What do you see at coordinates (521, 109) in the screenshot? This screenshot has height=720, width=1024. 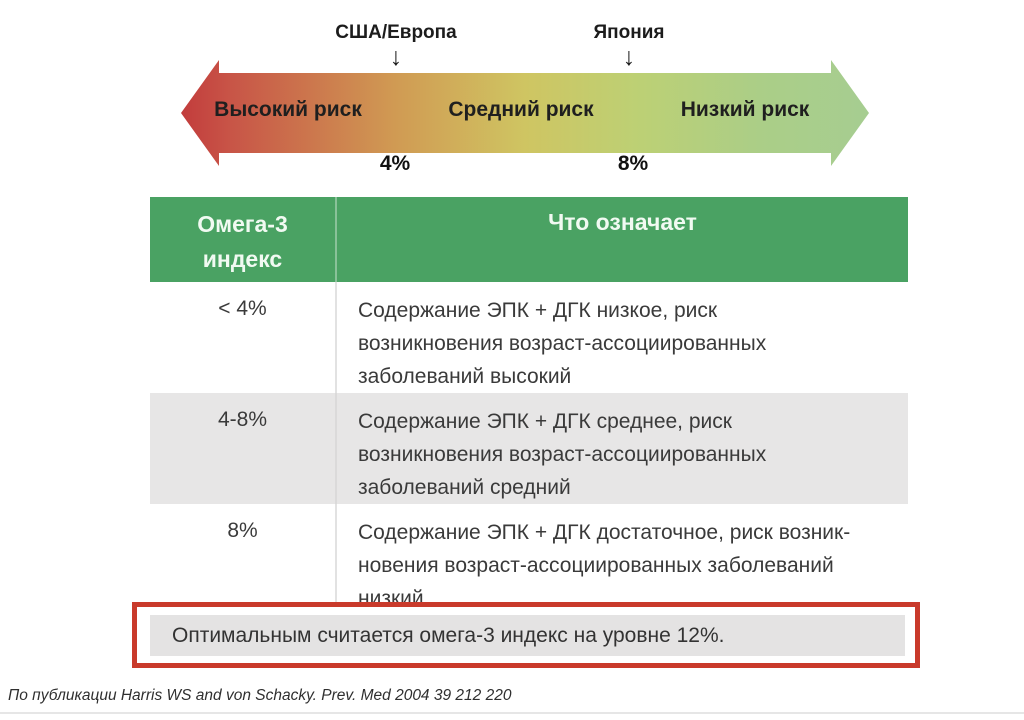 I see `zone-label-medium-risk: Средний риск` at bounding box center [521, 109].